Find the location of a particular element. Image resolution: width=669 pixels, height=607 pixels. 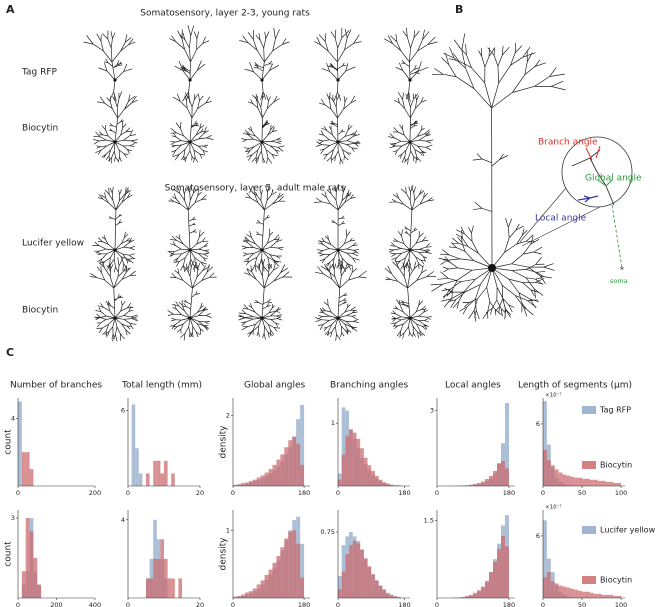

y-tick-label: 2 is located at coordinates (228, 416).